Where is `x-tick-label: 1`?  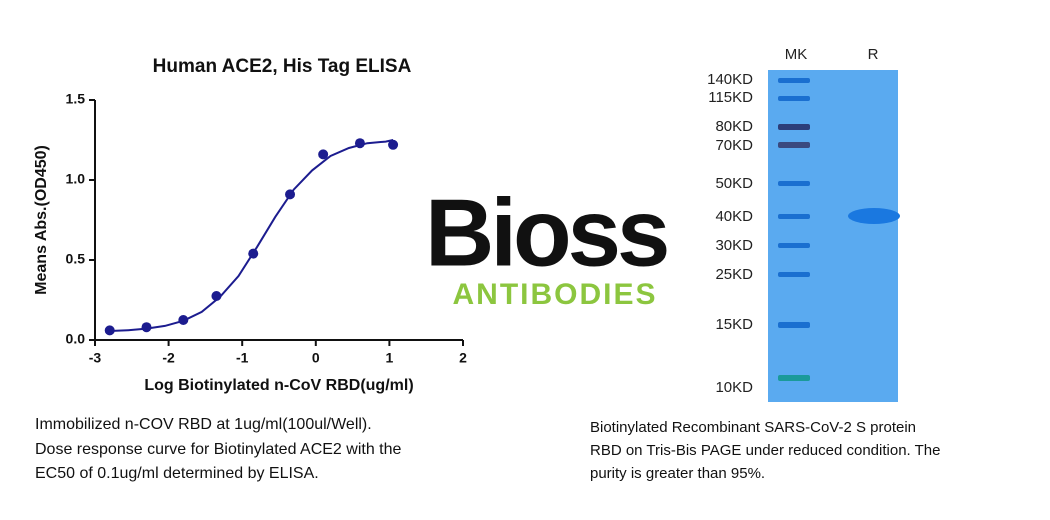
x-tick-label: 1 is located at coordinates (390, 358).